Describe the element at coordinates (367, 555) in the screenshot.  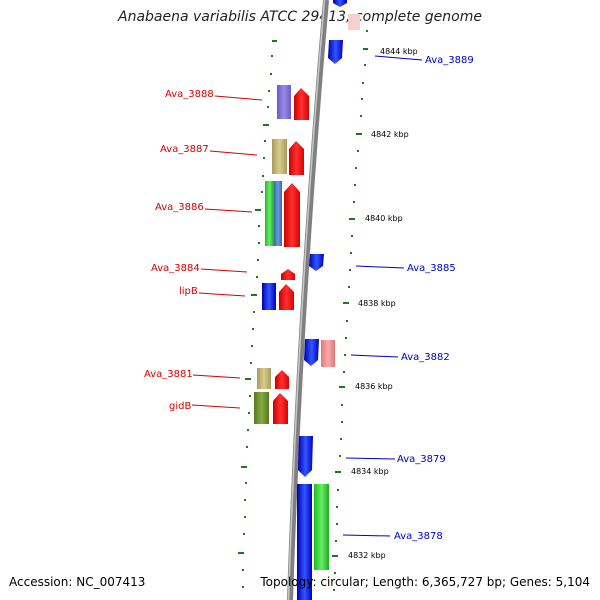
I see `tick-label: 4832 kbp` at that location.